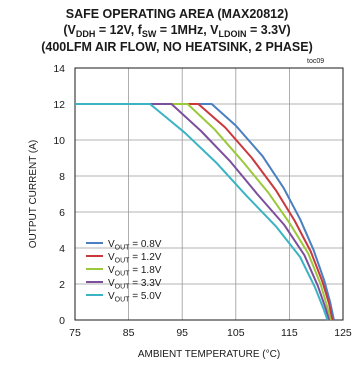  What do you see at coordinates (135, 284) in the screenshot?
I see `legend-entry: VOUT = 3.3V` at bounding box center [135, 284].